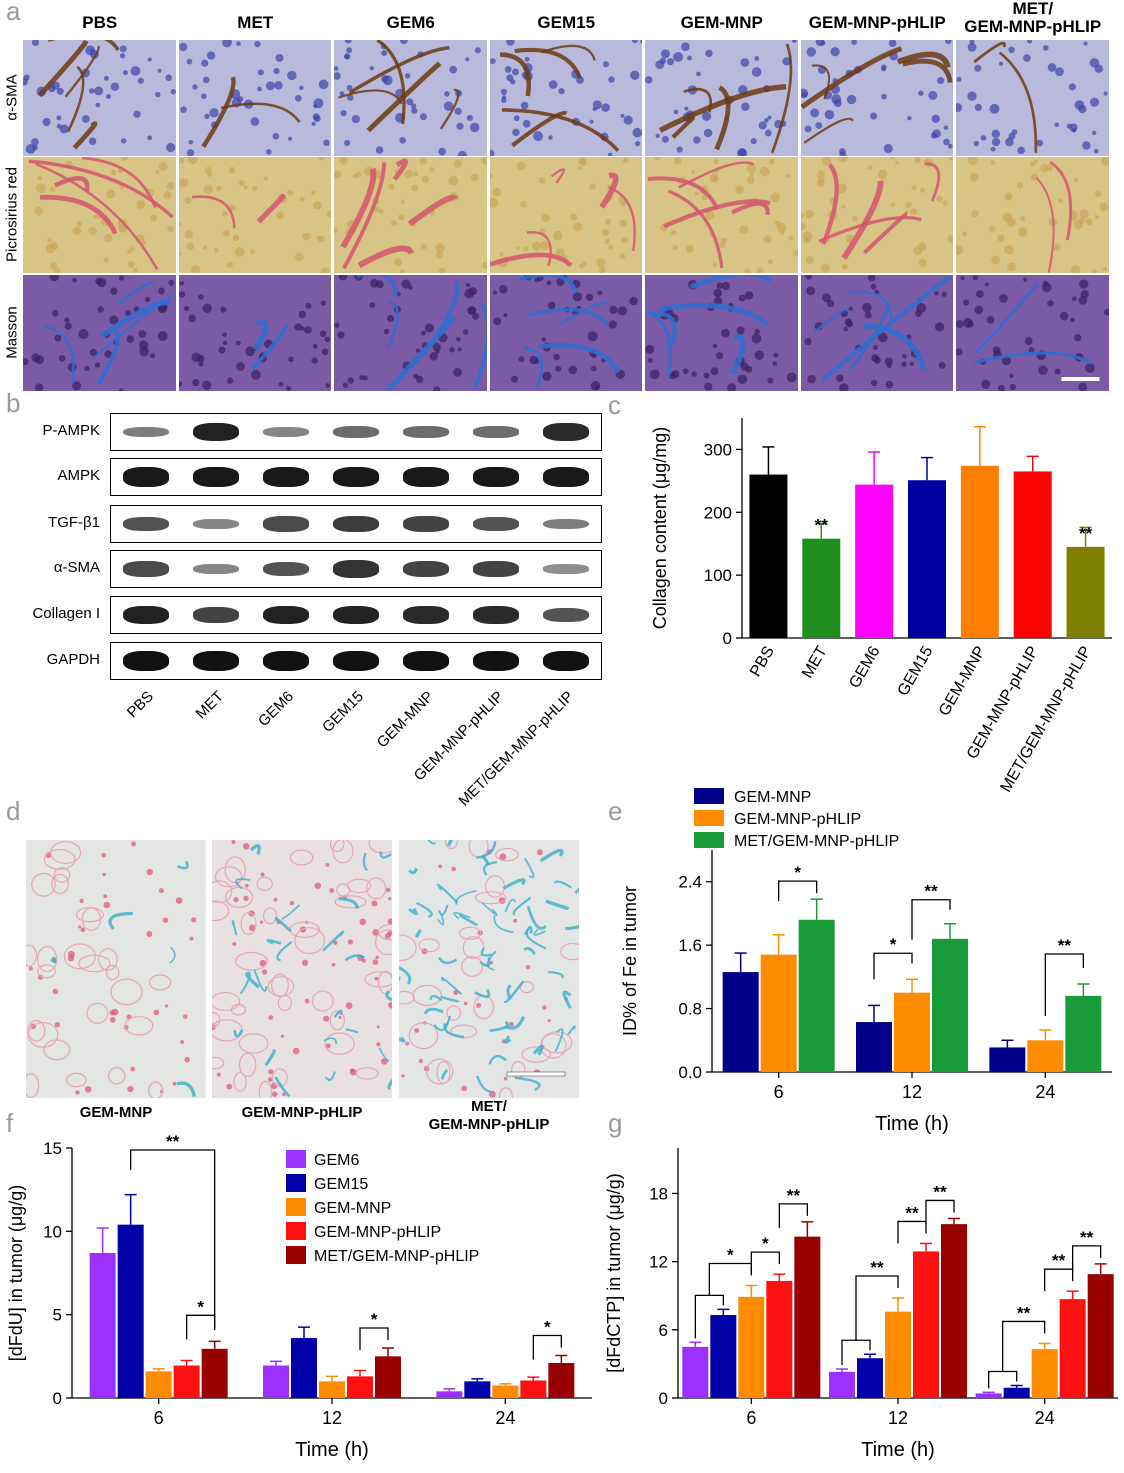  What do you see at coordinates (1086, 533) in the screenshot?
I see `significance-label: **` at bounding box center [1086, 533].